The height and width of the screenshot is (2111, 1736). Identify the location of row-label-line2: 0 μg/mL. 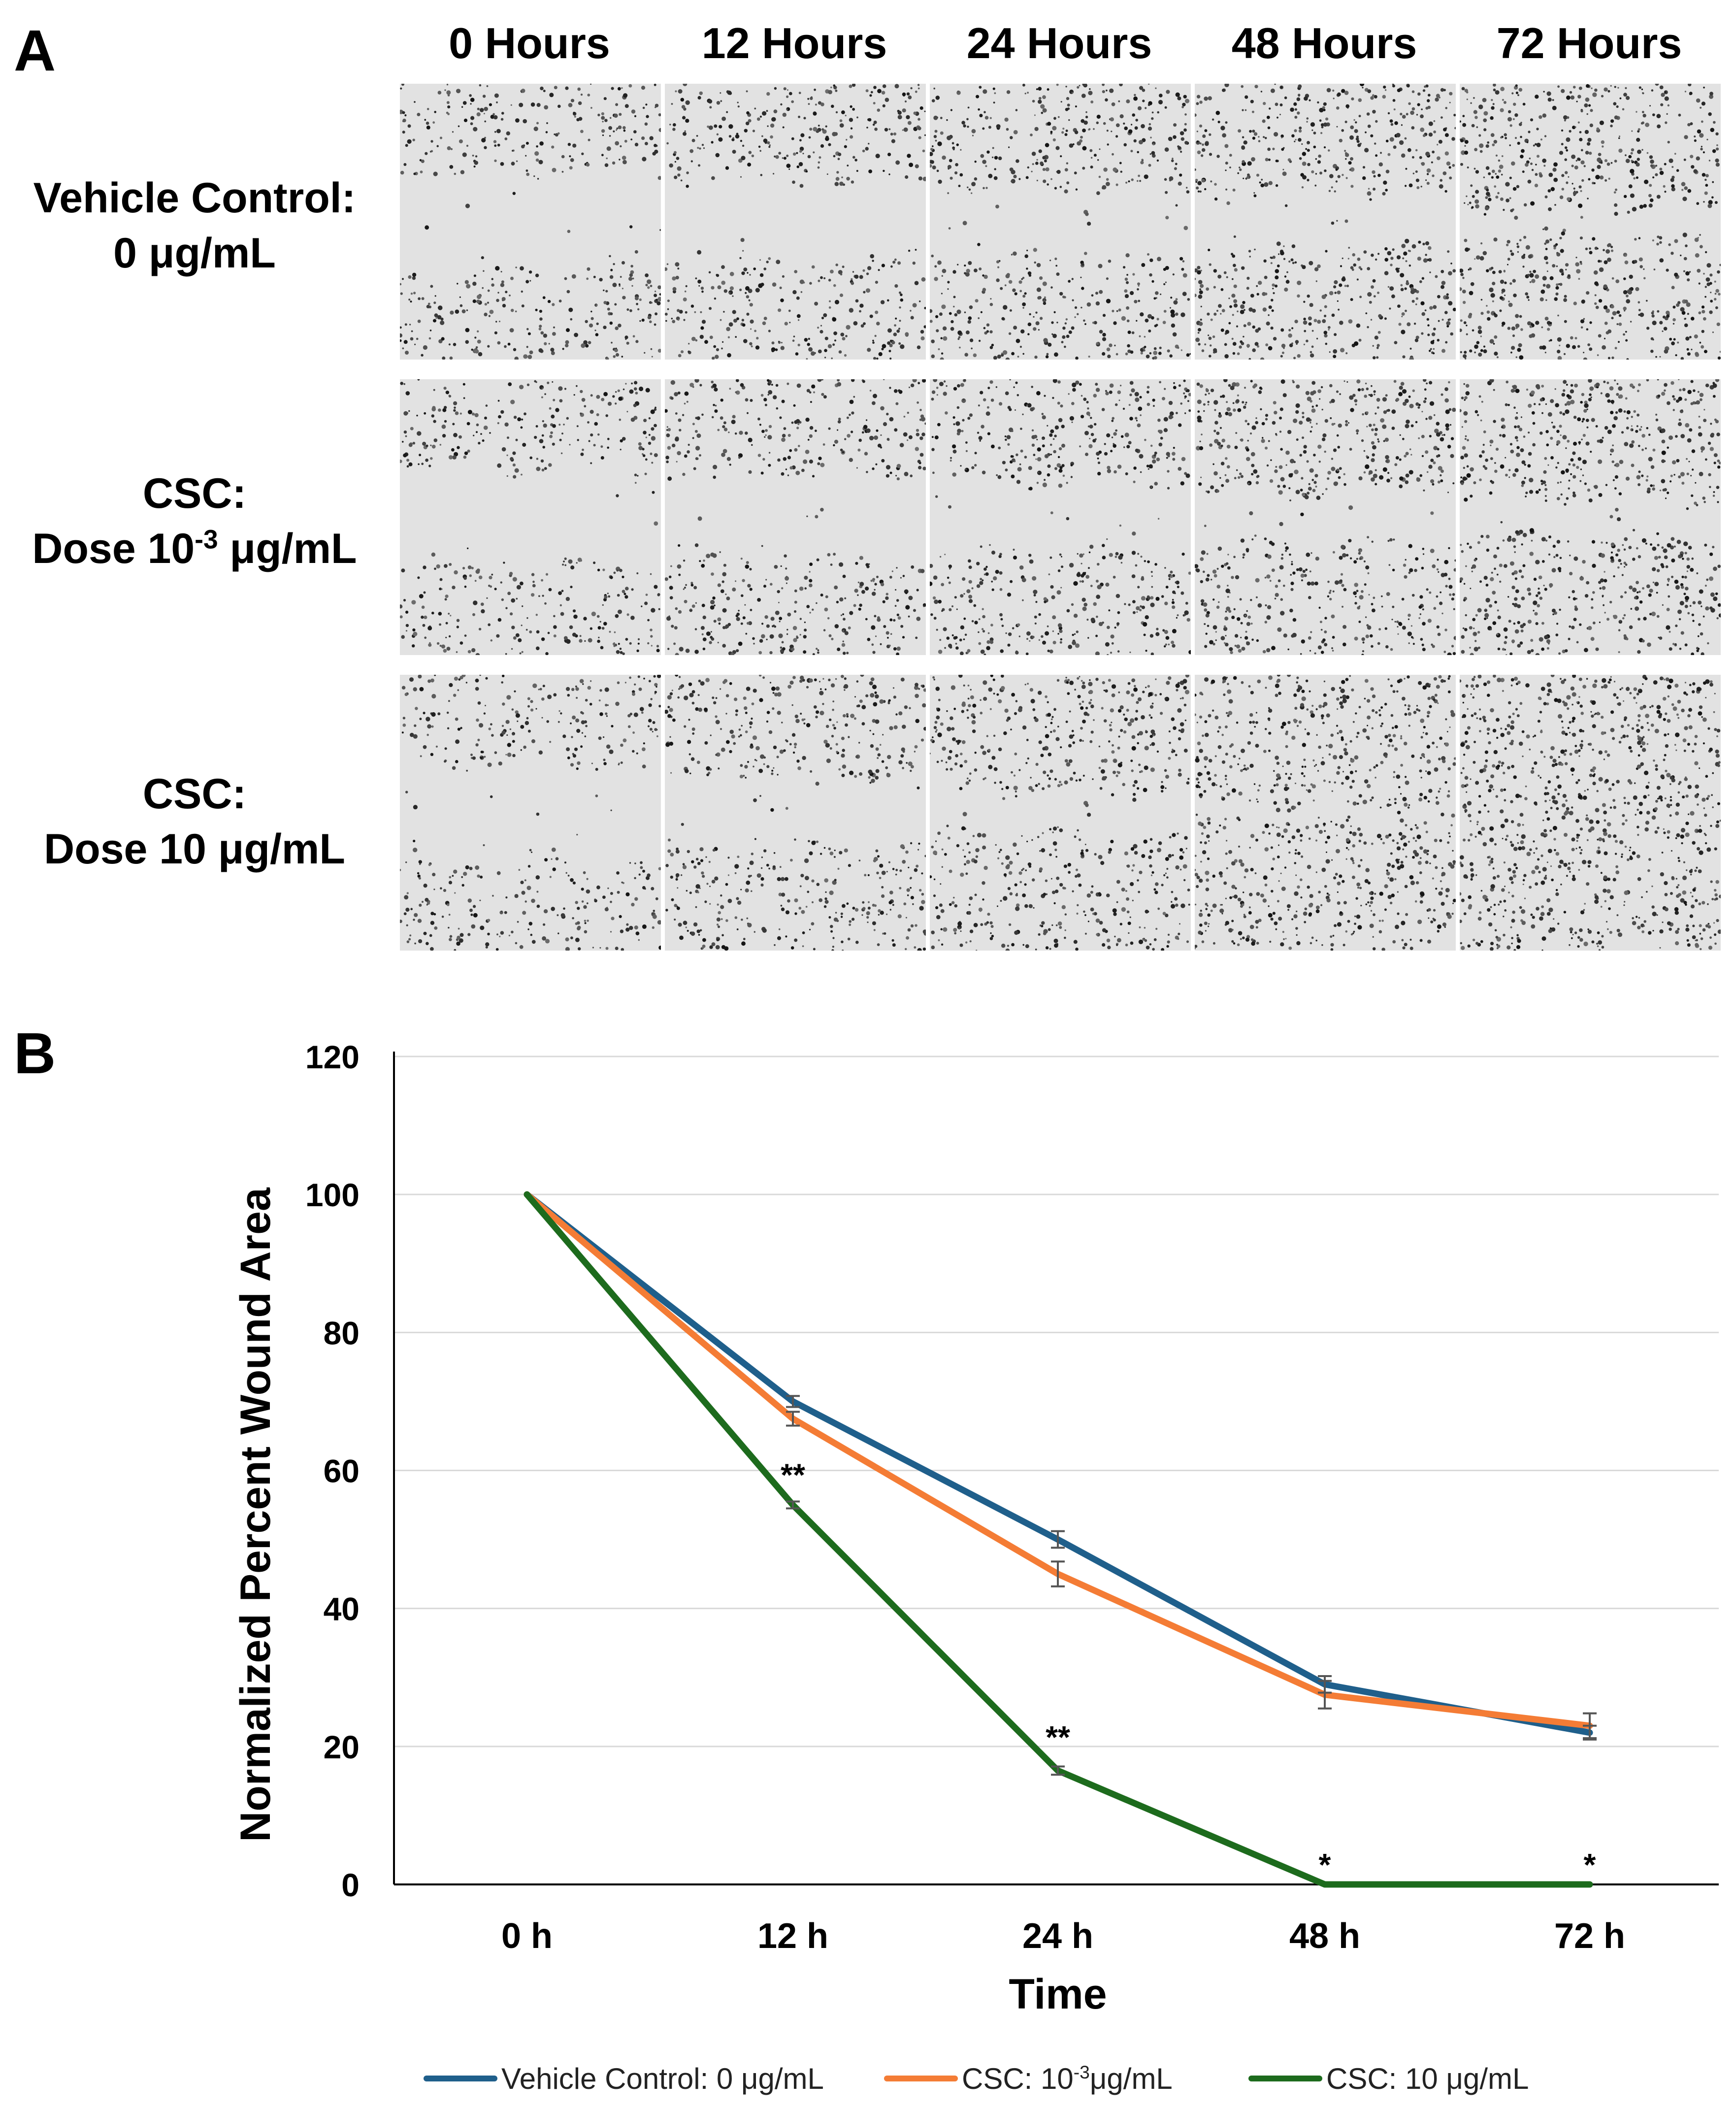
(195, 253).